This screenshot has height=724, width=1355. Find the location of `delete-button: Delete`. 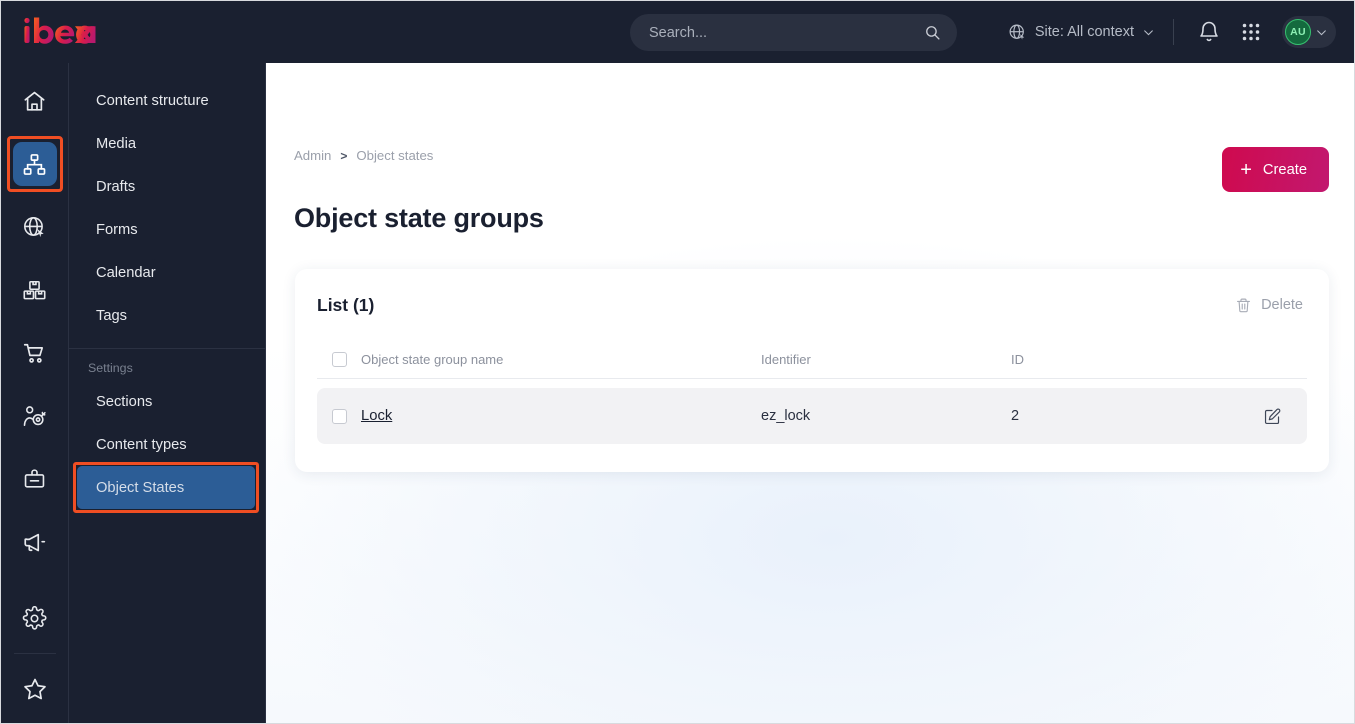

delete-button: Delete is located at coordinates (1269, 305).